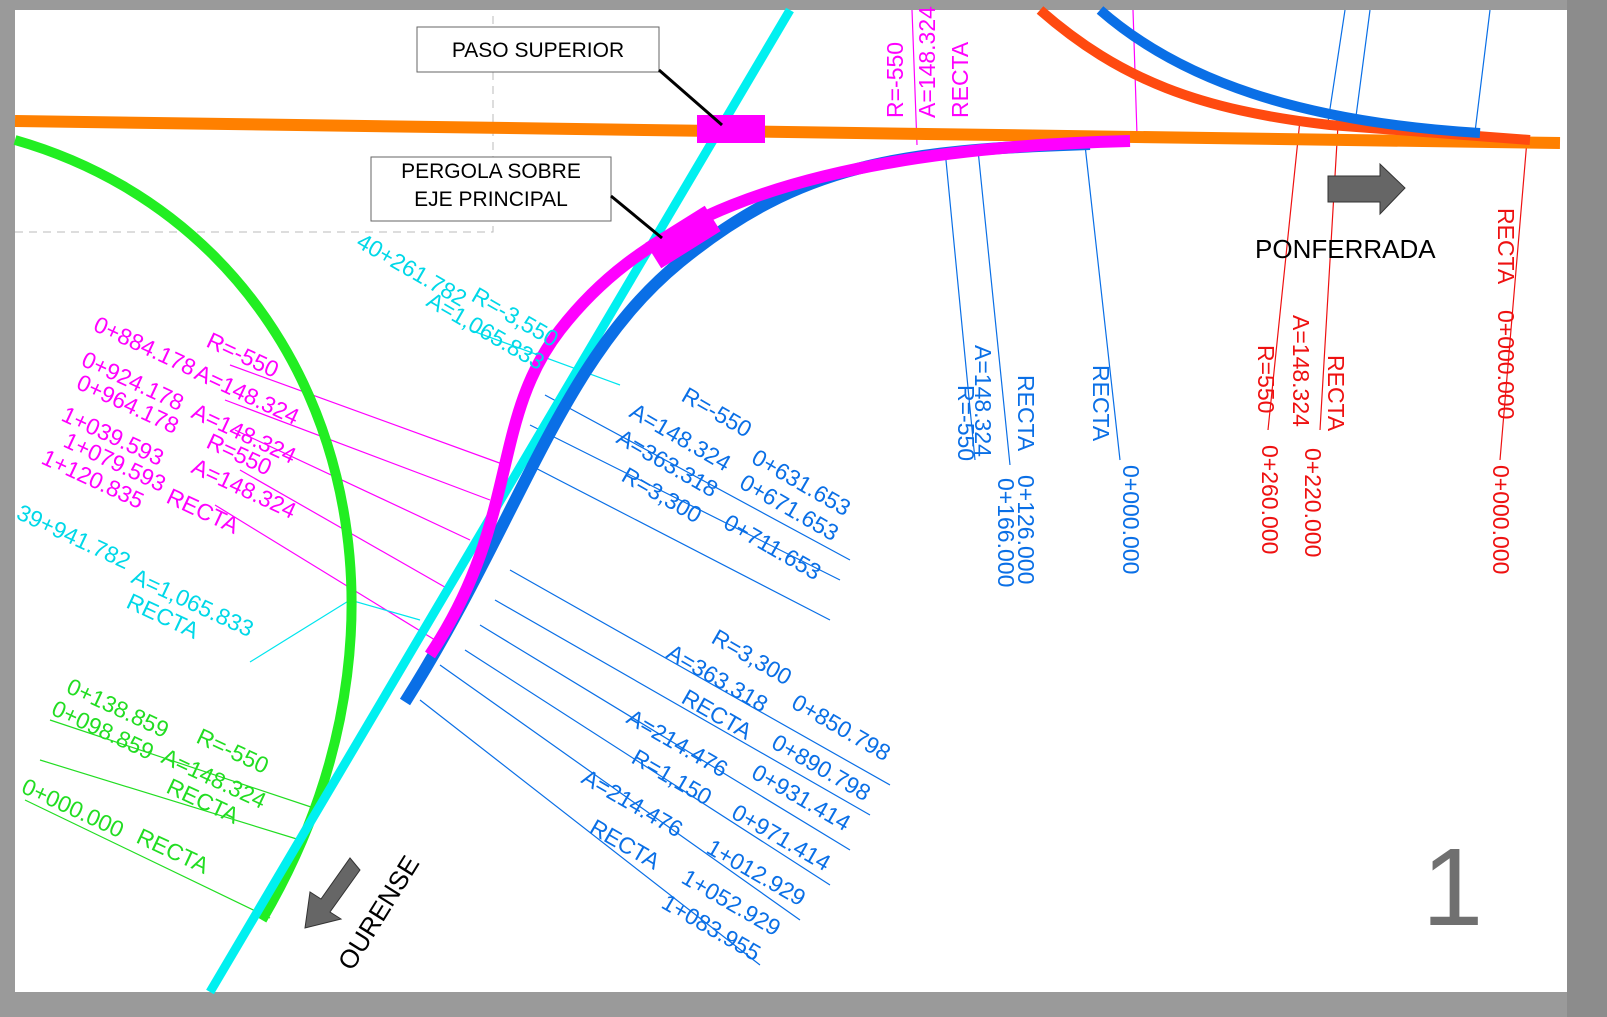 This screenshot has width=1607, height=1017. Describe the element at coordinates (787, 132) in the screenshot. I see `main-axis` at that location.